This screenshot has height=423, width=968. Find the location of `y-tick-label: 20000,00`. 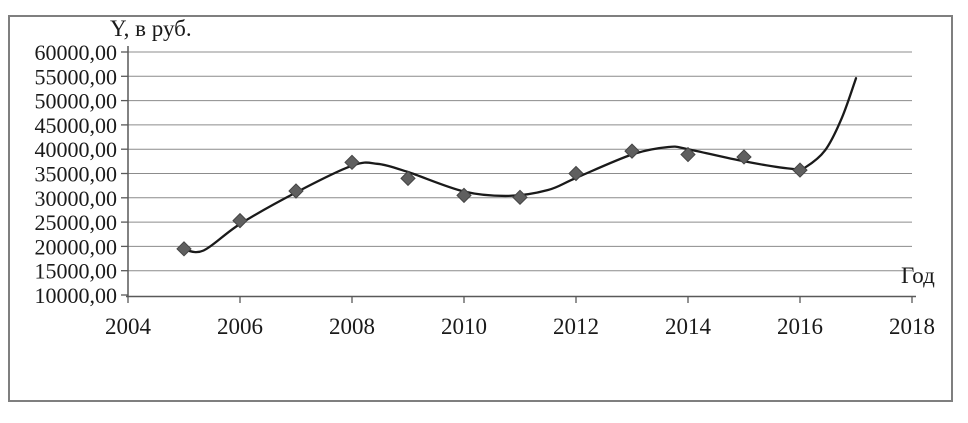

y-tick-label: 20000,00 is located at coordinates (76, 246).